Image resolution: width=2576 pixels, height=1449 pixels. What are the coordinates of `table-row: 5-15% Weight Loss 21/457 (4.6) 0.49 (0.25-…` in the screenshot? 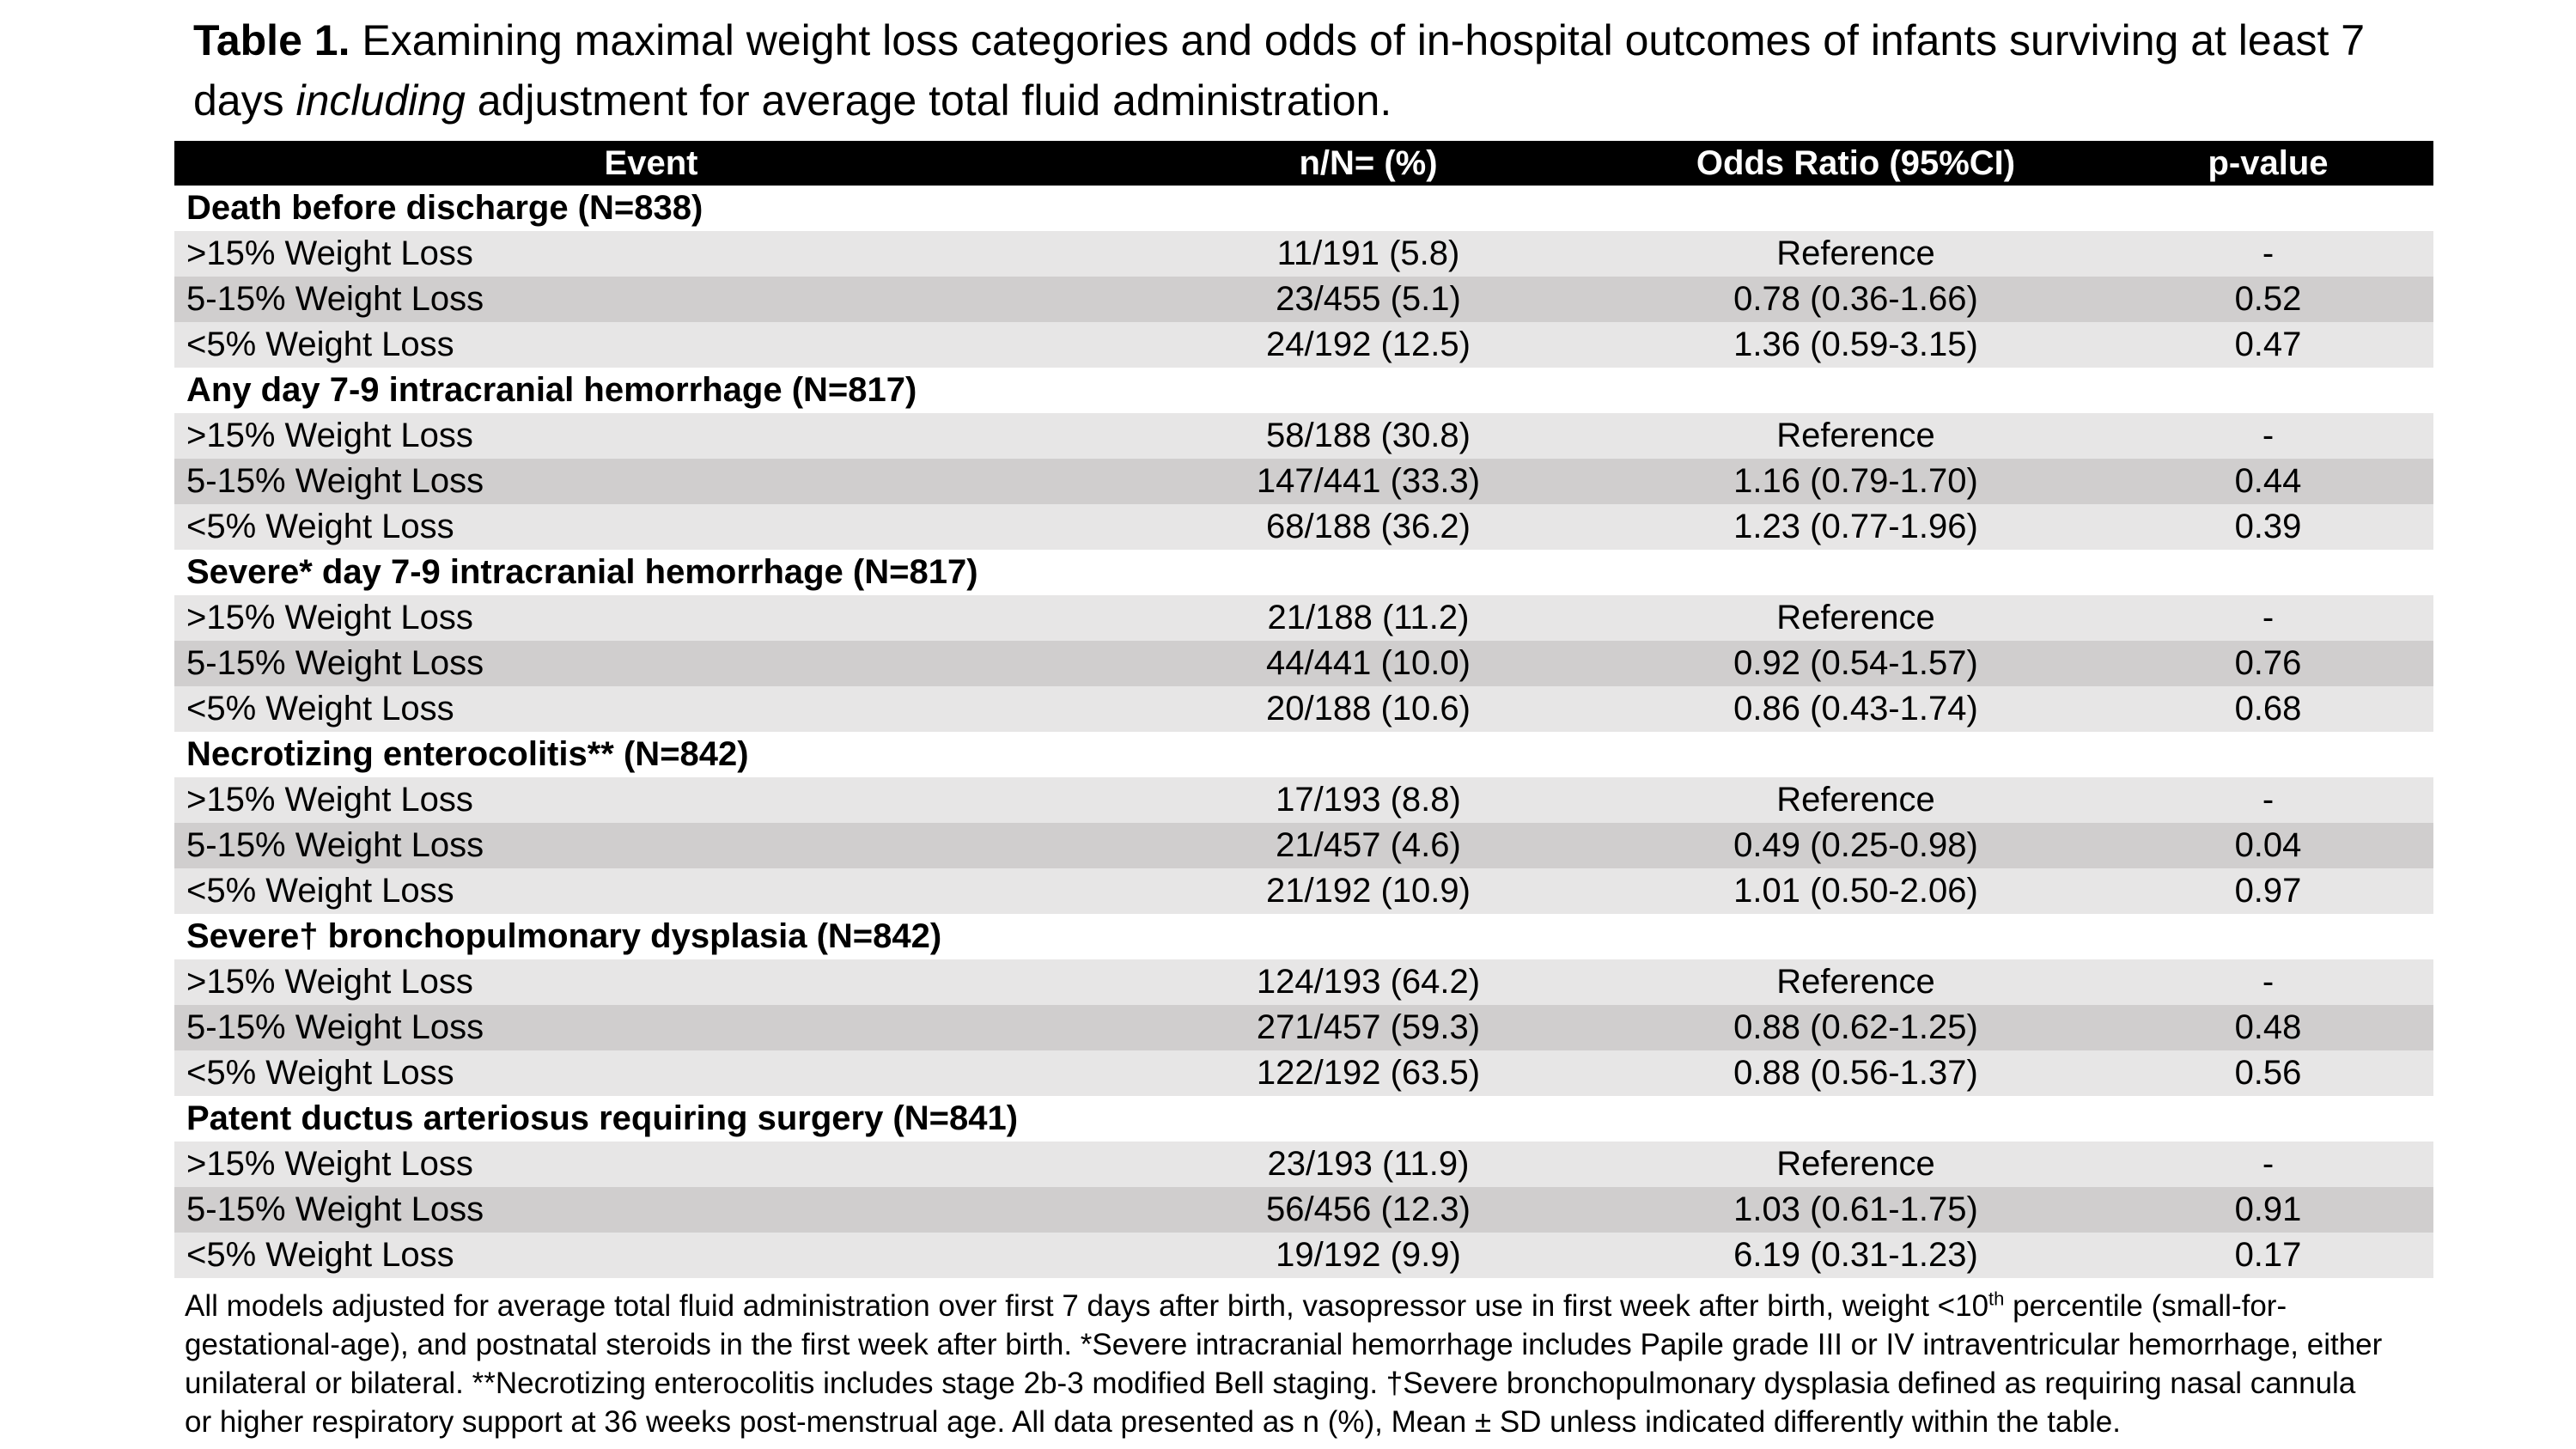 It's located at (1303, 845).